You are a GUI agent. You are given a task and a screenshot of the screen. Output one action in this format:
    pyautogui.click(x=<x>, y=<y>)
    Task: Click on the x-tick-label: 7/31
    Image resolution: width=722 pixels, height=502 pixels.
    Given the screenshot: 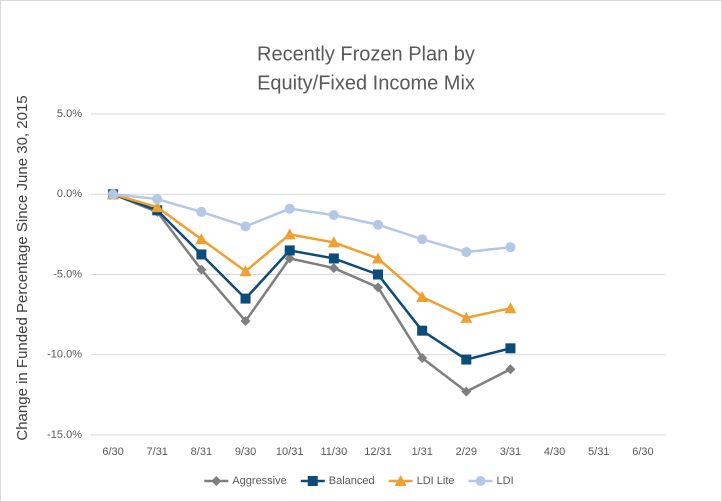 What is the action you would take?
    pyautogui.click(x=157, y=452)
    